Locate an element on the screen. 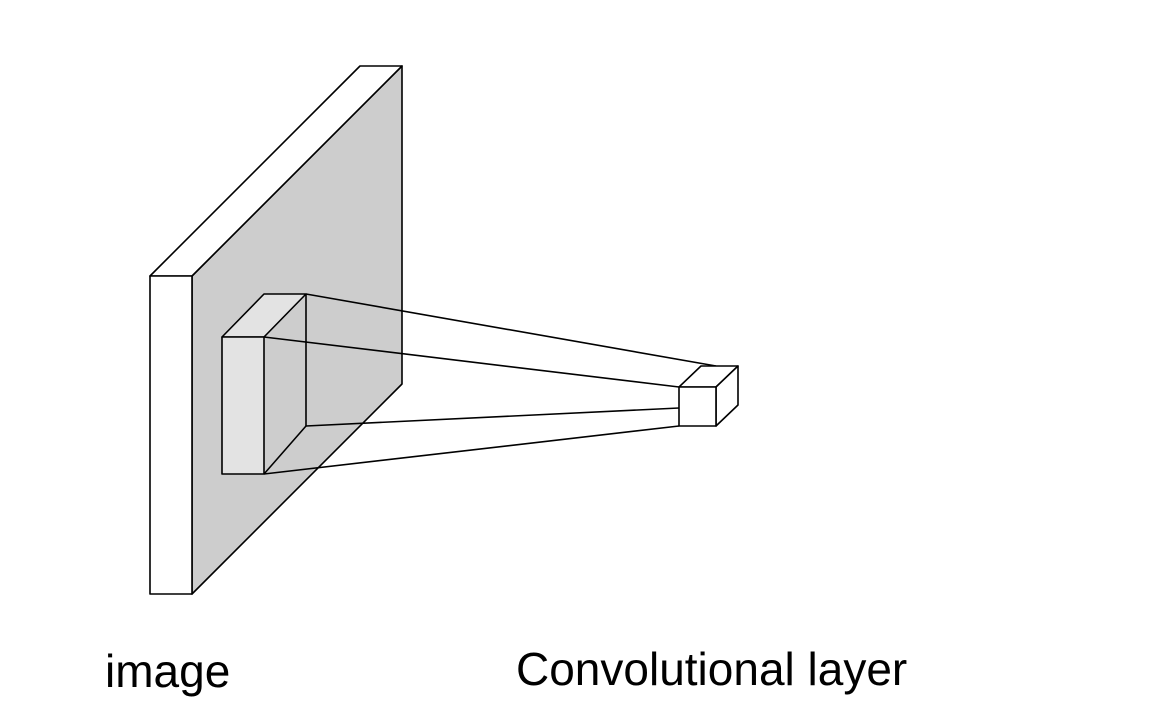 This screenshot has height=726, width=1155. projection-line-bottom is located at coordinates (471, 450).